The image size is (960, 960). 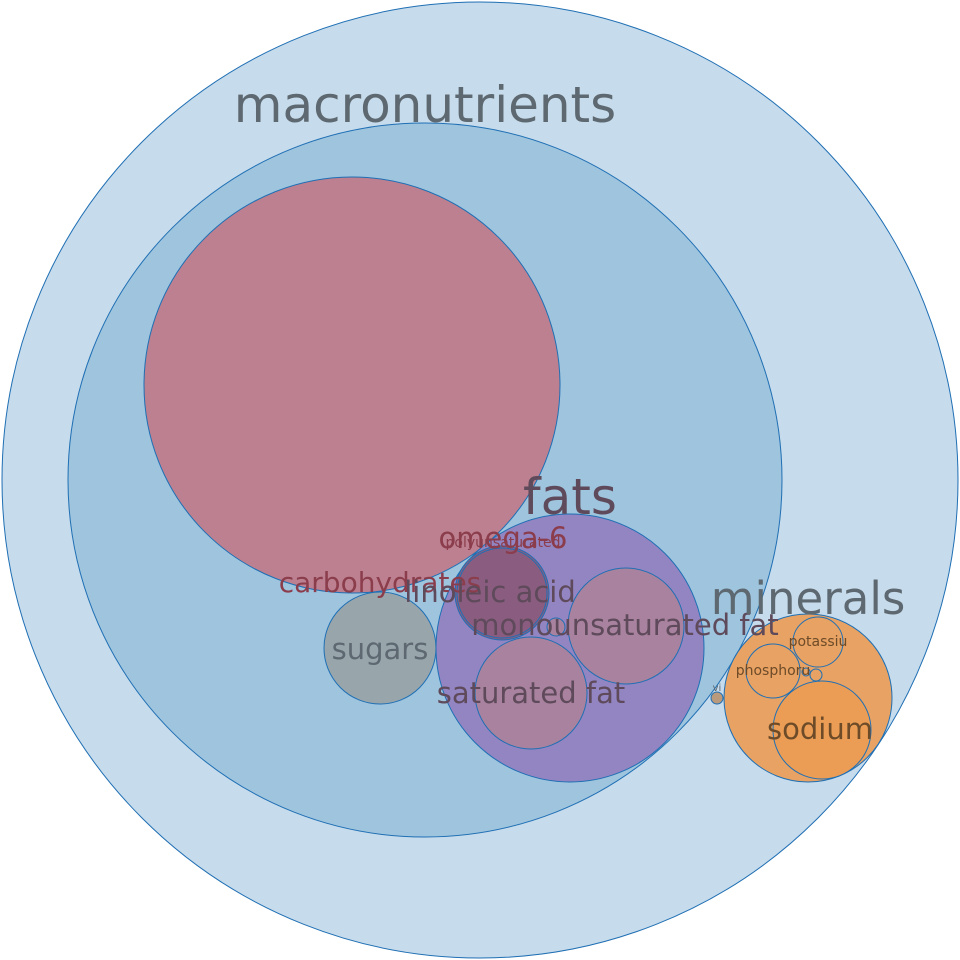 I want to click on linoleic-acid-label: linoleic acid, so click(x=490, y=592).